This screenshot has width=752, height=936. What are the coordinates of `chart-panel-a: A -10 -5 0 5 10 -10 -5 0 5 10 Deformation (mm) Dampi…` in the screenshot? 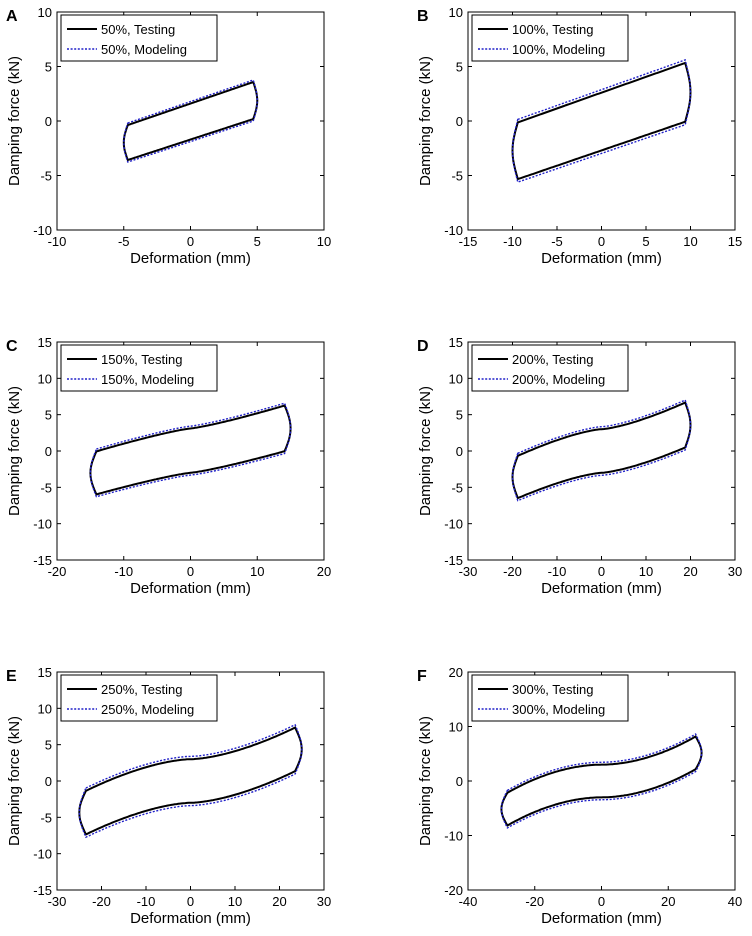 It's located at (168, 136).